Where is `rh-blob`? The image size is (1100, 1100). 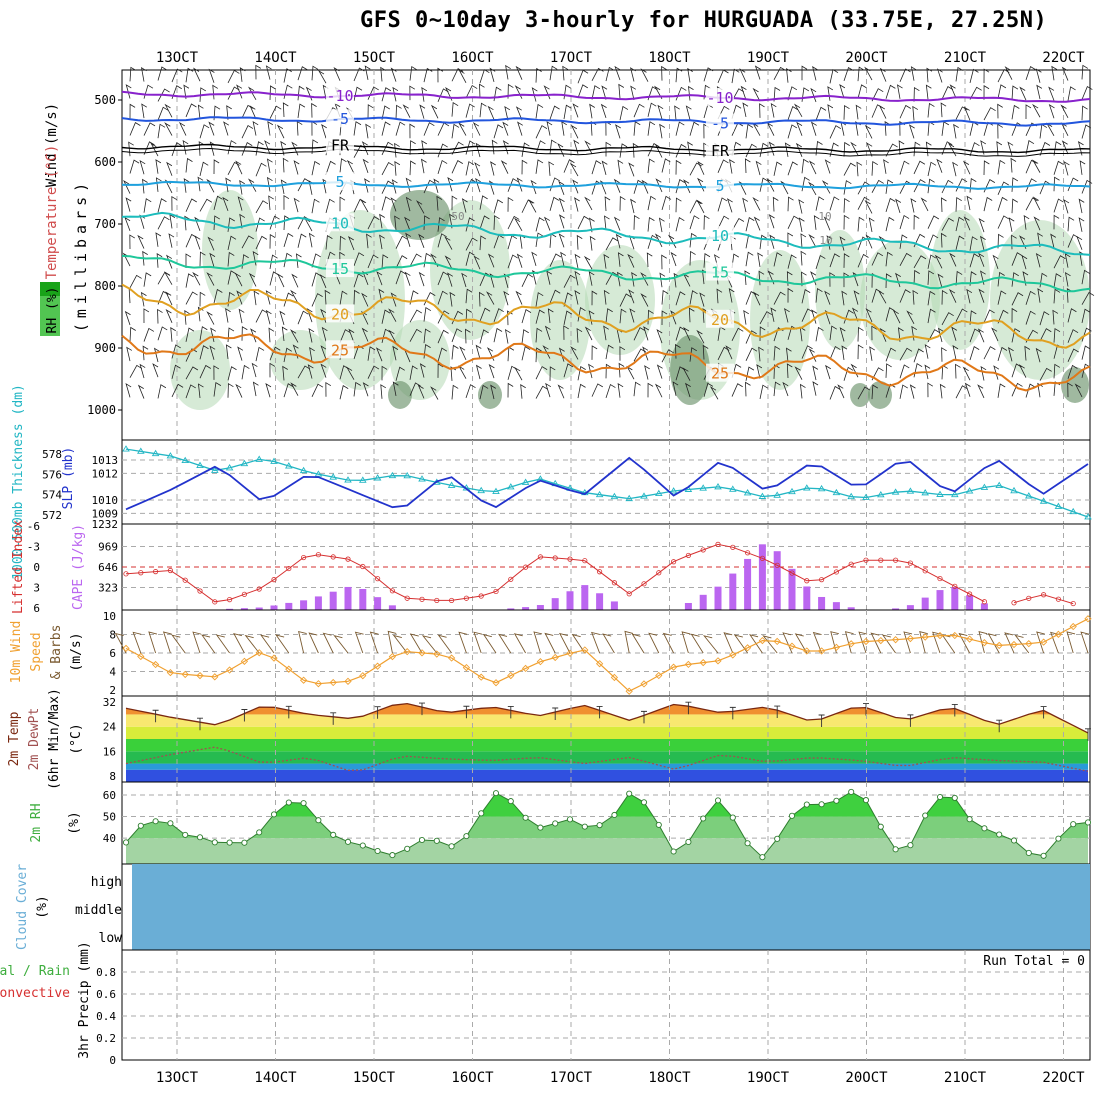 rh-blob is located at coordinates (900, 300).